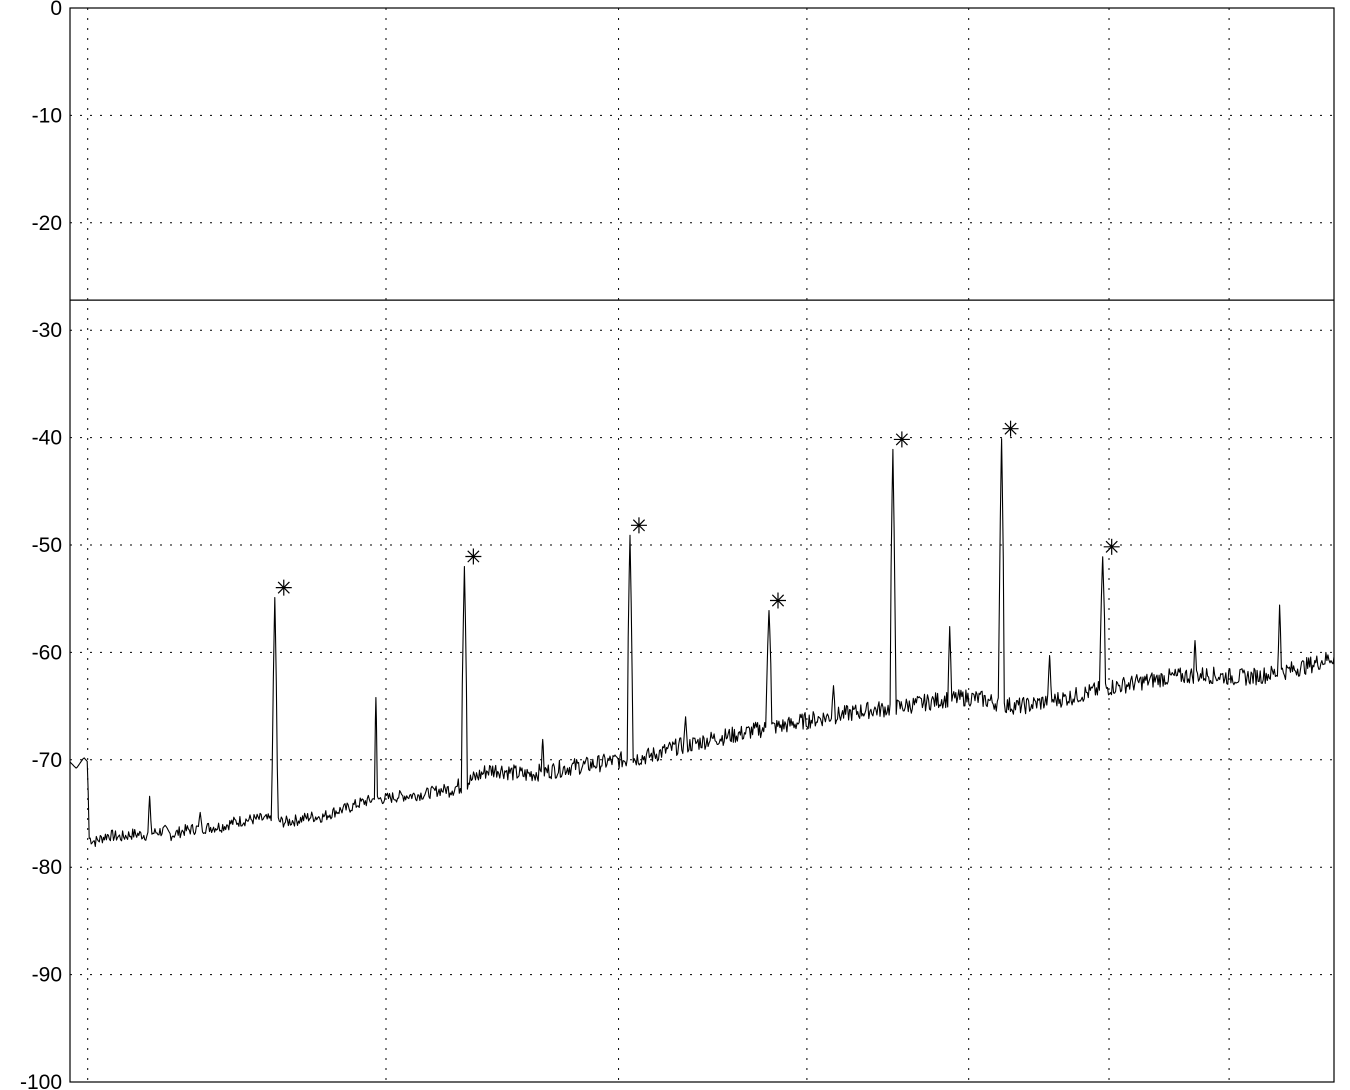  I want to click on y-tick-labels: 0 -10 -20 -30 -40 -50 -60 -70 -80 -90 -100, so click(41, 545).